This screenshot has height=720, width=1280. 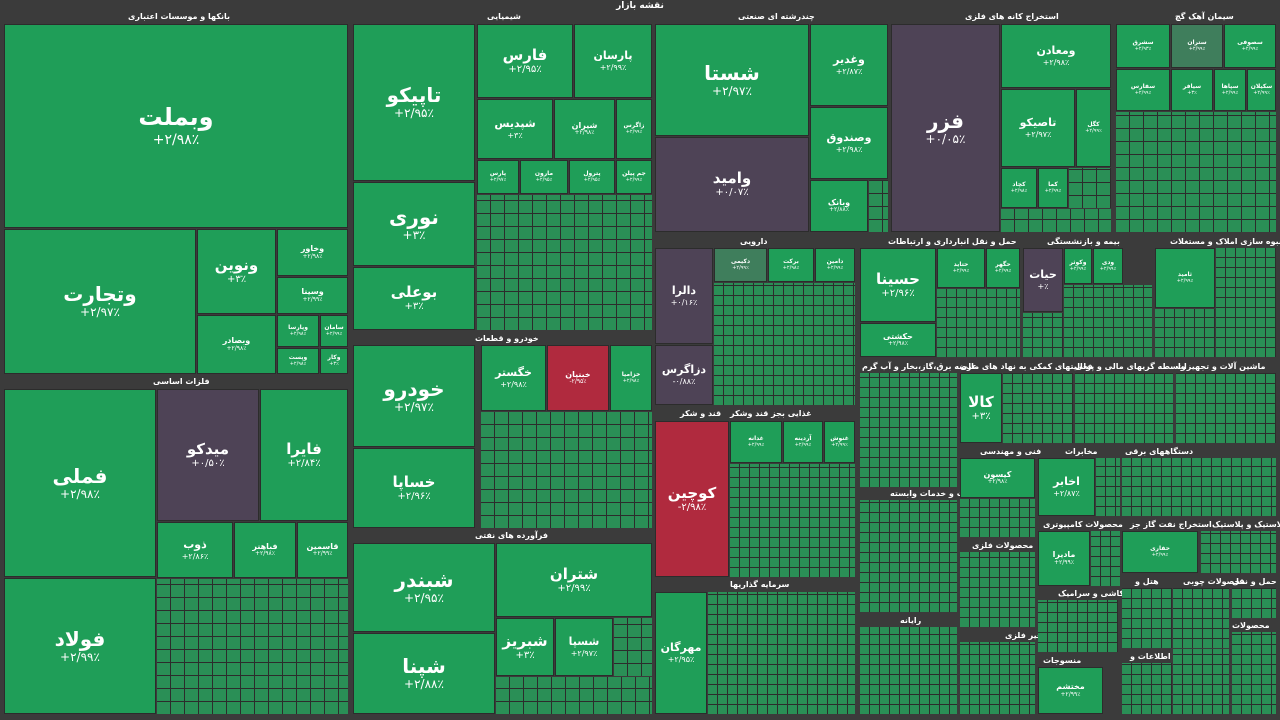 I want to click on agri-small-tiles, so click(x=908, y=556).